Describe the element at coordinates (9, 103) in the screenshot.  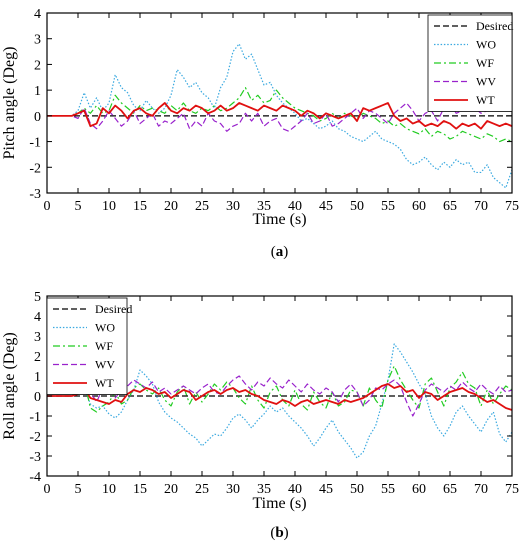
I see `y-axis-label: Pitch angle (Deg)` at that location.